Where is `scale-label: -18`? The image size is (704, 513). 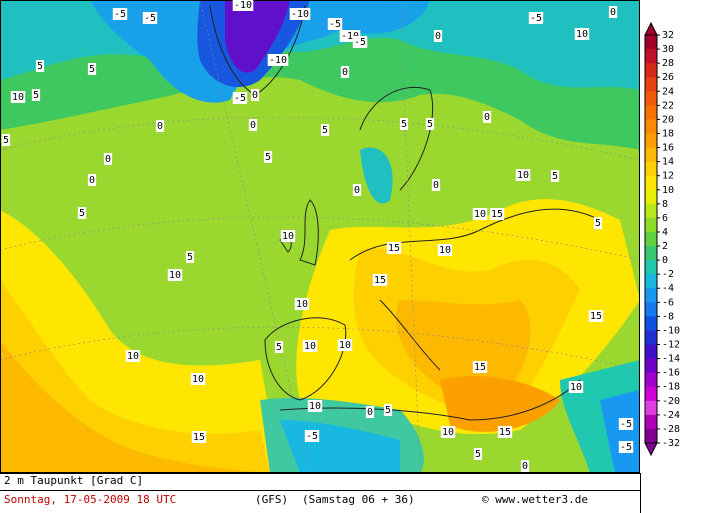 scale-label: -18 is located at coordinates (671, 387).